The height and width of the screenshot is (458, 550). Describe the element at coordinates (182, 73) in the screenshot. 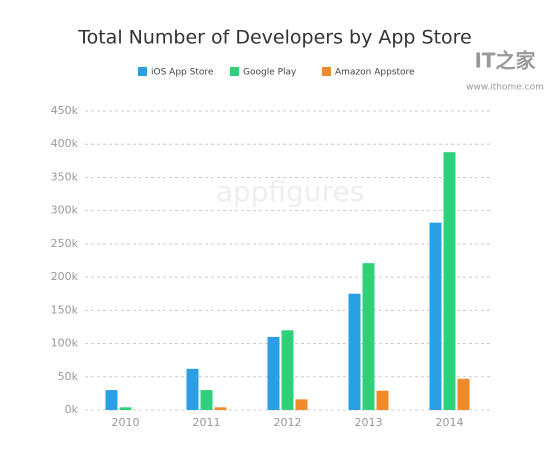

I see `legend-label: iOS App Store` at that location.